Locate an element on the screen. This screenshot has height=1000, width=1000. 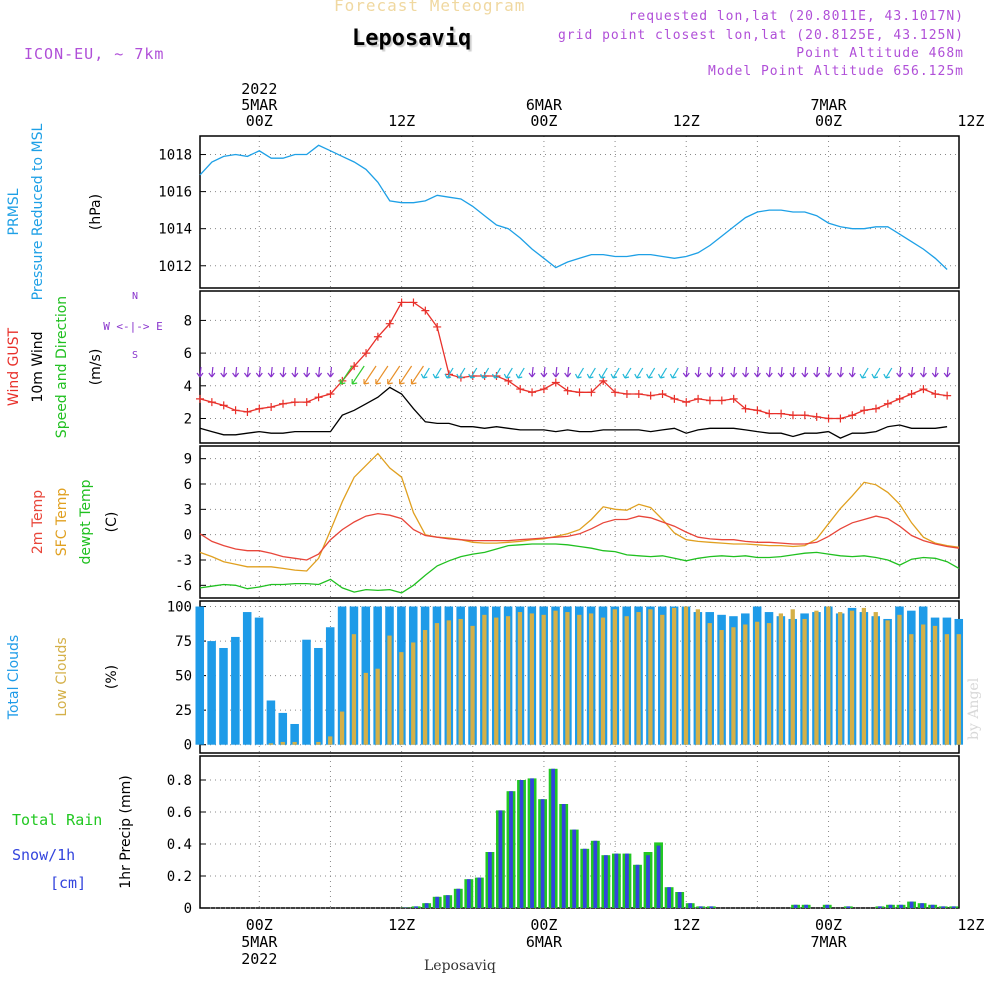
model-point-altitude: Model Point Altitude 656.125m is located at coordinates (836, 71).